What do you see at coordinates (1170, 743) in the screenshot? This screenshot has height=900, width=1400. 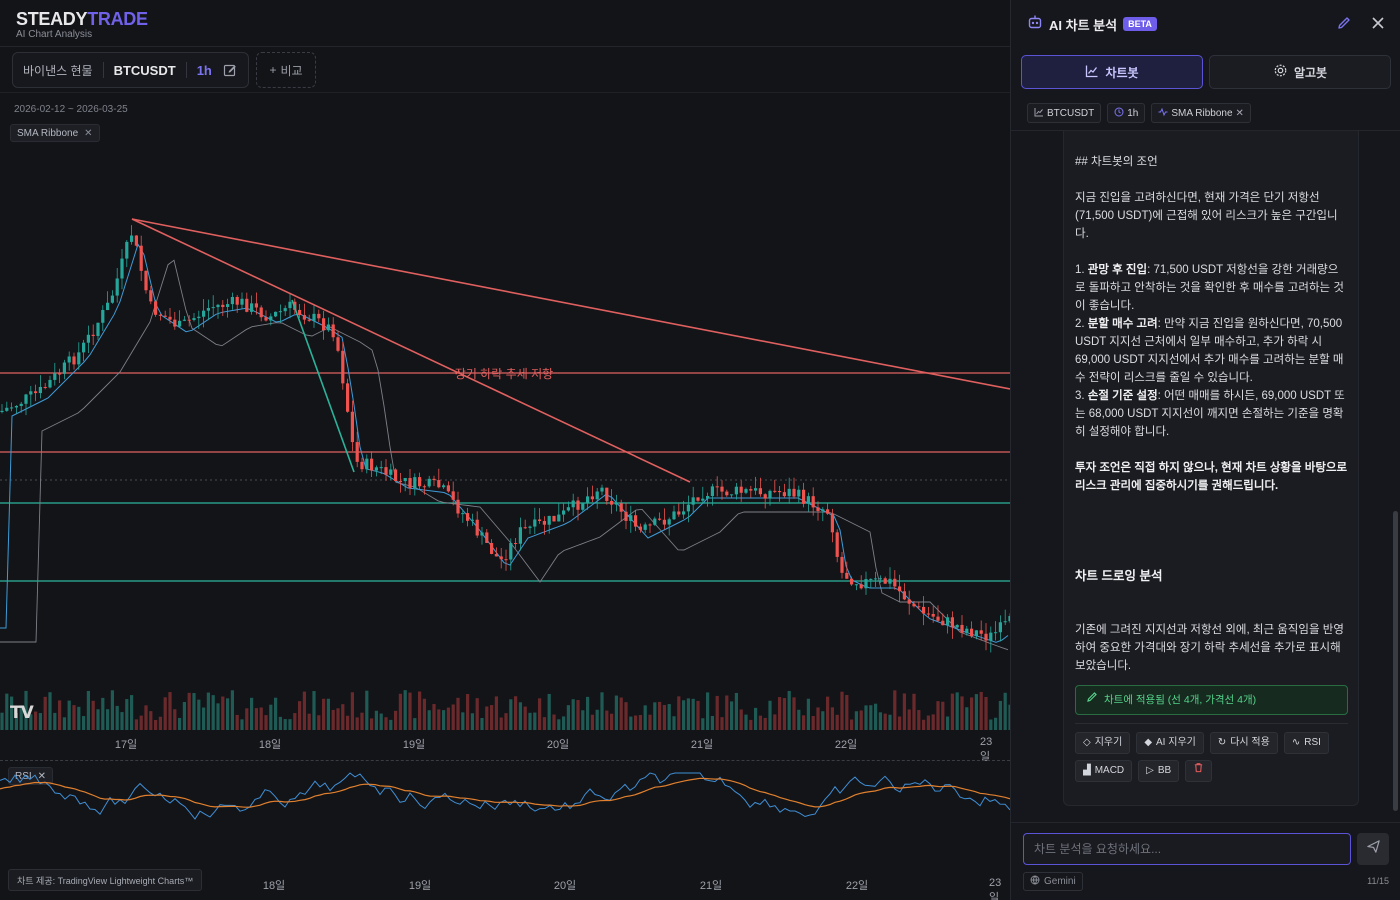 I see `clear-ai-drawings-button: ◆ AI 지우기` at bounding box center [1170, 743].